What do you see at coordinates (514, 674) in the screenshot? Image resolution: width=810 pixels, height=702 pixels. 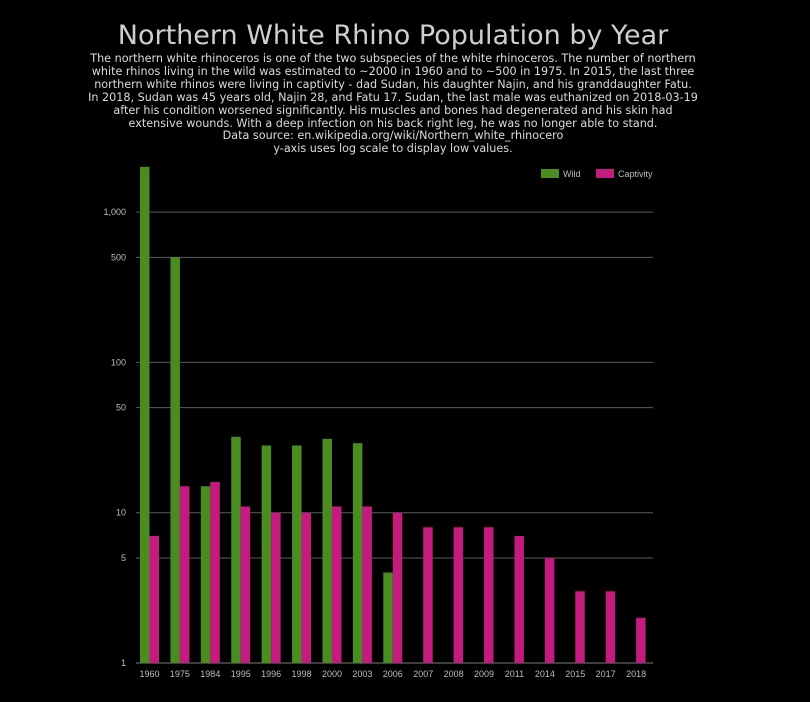 I see `x-tick-label: 2011` at bounding box center [514, 674].